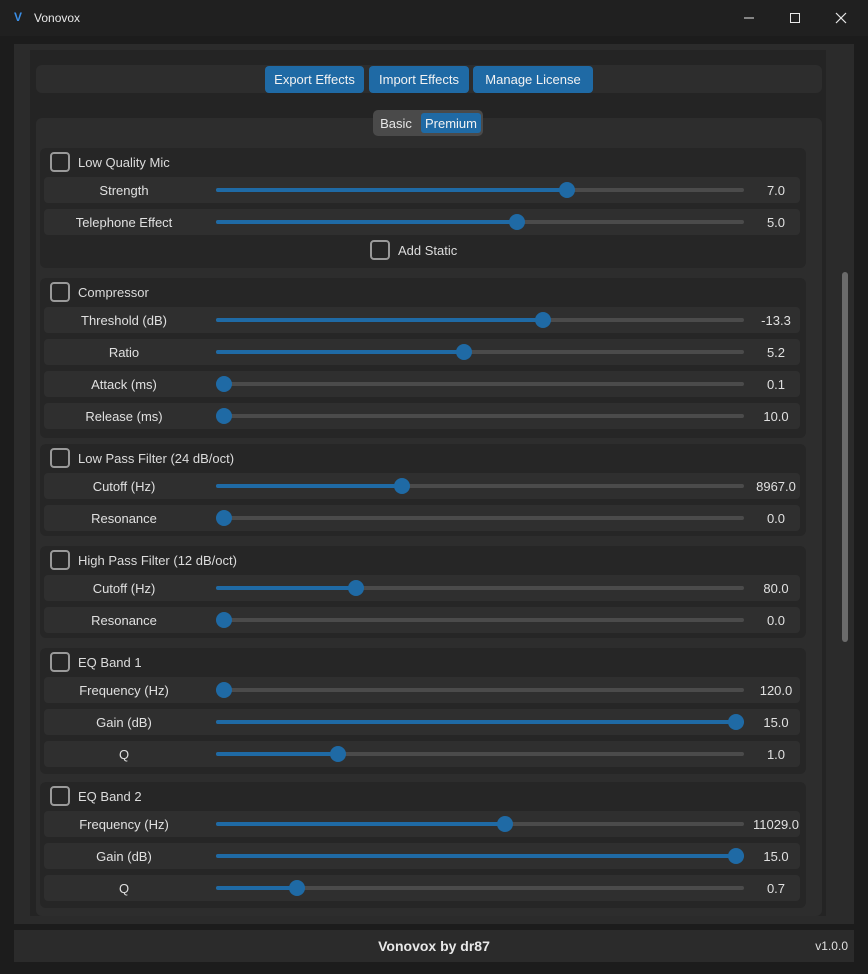  What do you see at coordinates (451, 123) in the screenshot?
I see `tab-premium: Premium` at bounding box center [451, 123].